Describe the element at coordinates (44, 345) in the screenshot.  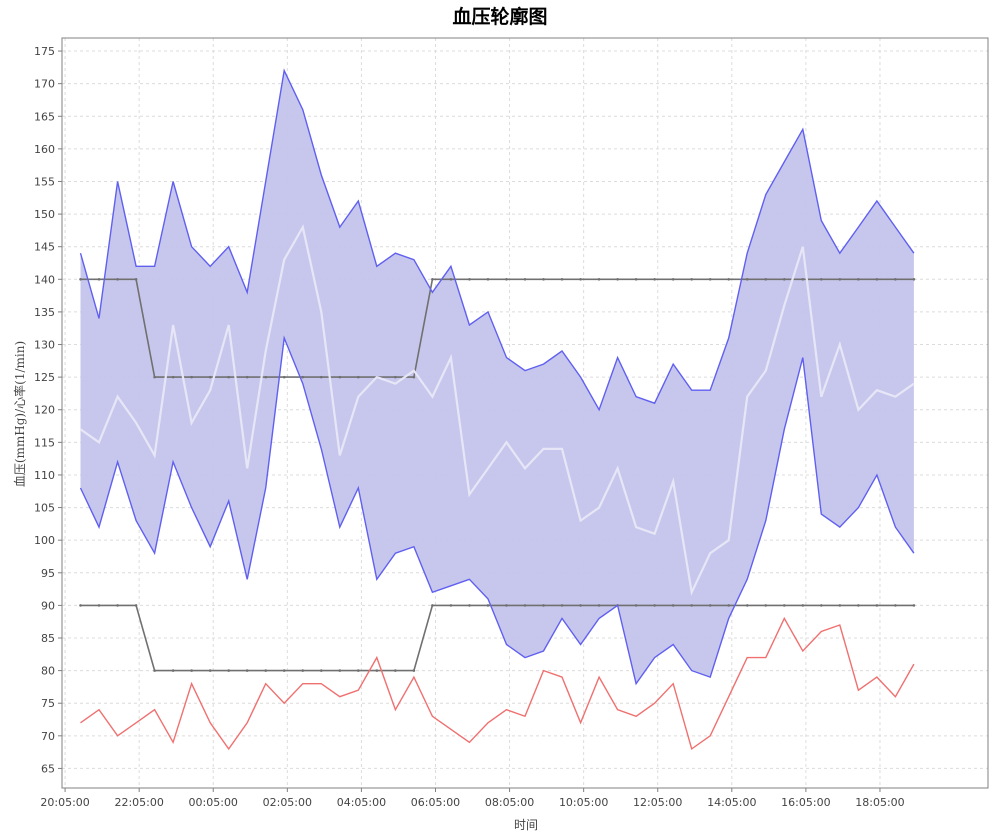
I see `y-tick-label: 130` at that location.